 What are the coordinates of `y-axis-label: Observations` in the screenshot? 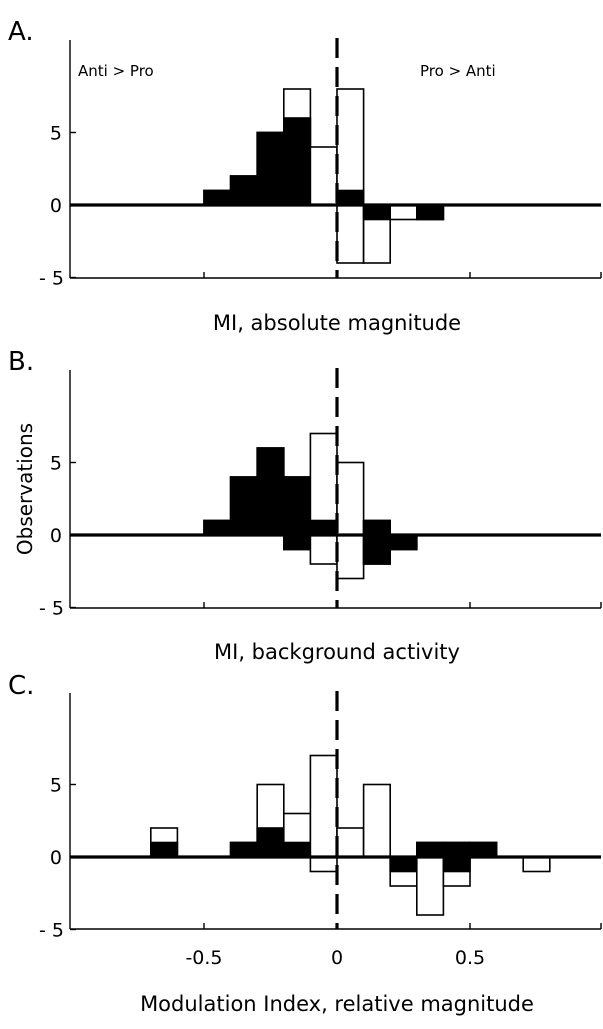 It's located at (25, 489).